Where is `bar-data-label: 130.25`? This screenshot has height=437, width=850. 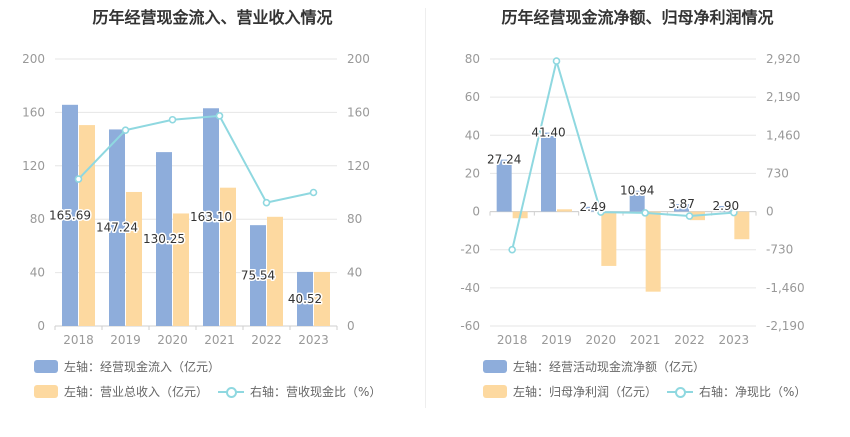 bar-data-label: 130.25 is located at coordinates (164, 239).